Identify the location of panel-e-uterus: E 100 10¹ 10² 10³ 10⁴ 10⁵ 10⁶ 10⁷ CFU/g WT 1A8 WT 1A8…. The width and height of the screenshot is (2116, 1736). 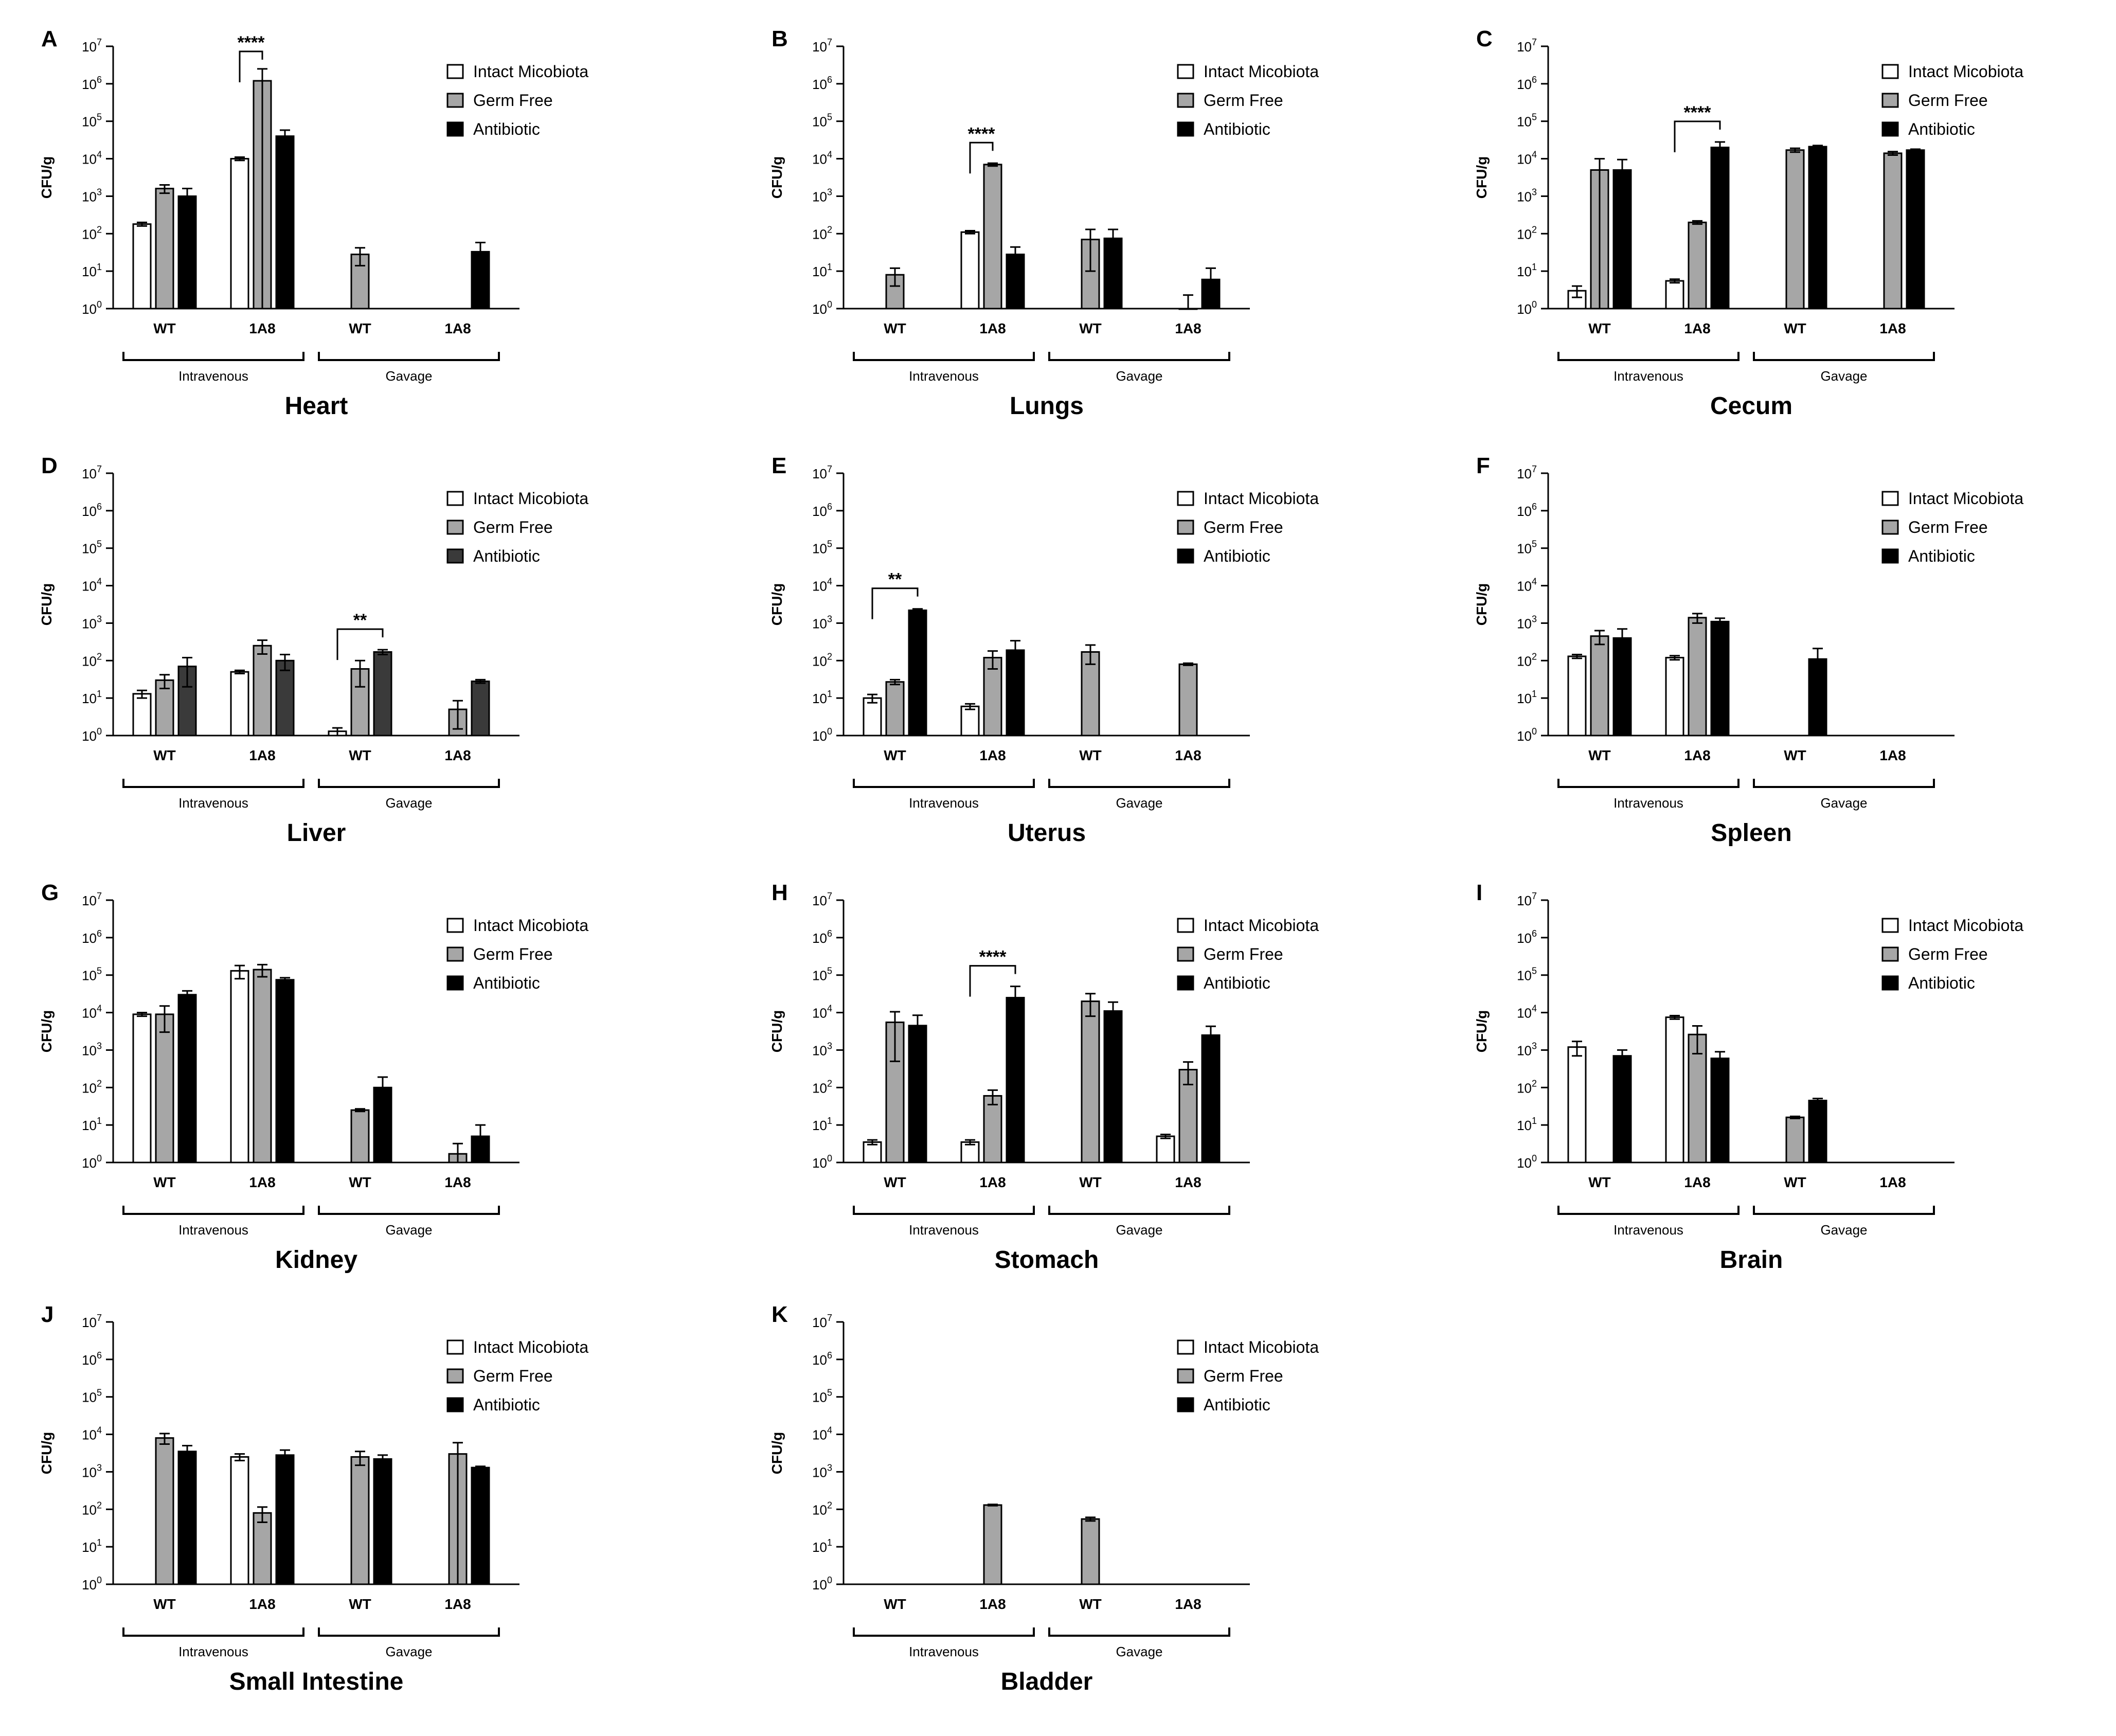
(1088, 645).